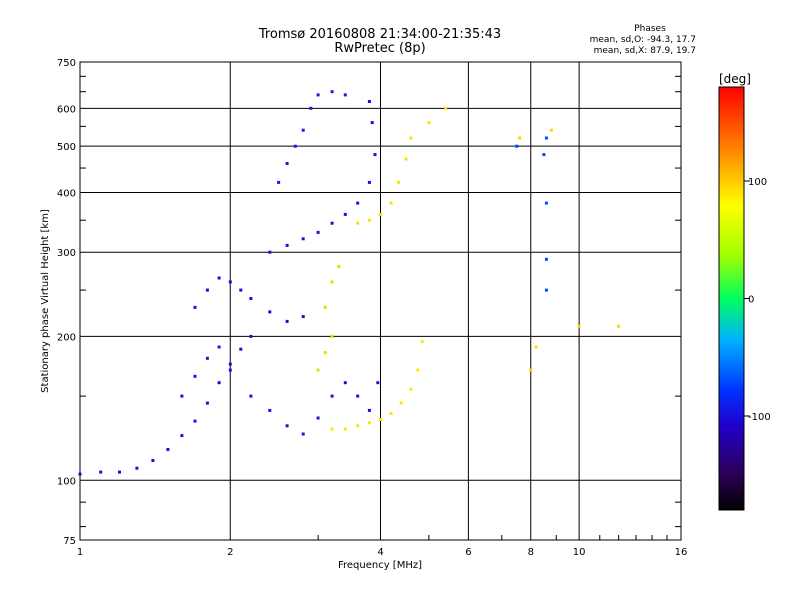 This screenshot has width=800, height=600. What do you see at coordinates (531, 552) in the screenshot?
I see `x-tick-label: 8` at bounding box center [531, 552].